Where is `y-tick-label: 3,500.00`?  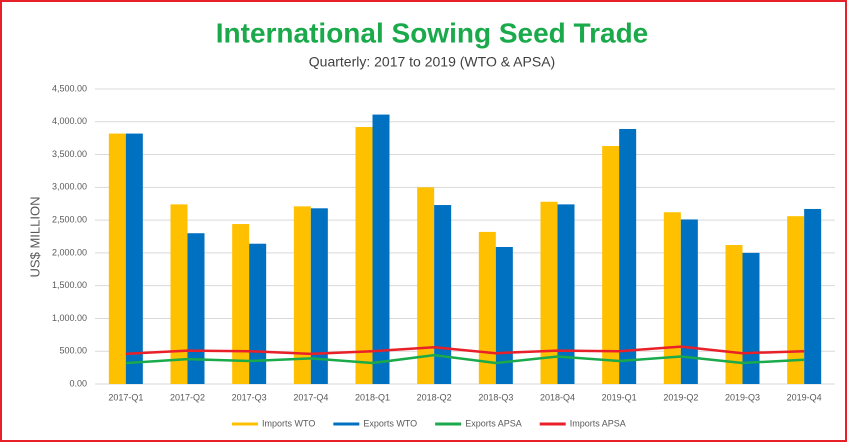 y-tick-label: 3,500.00 is located at coordinates (69, 154).